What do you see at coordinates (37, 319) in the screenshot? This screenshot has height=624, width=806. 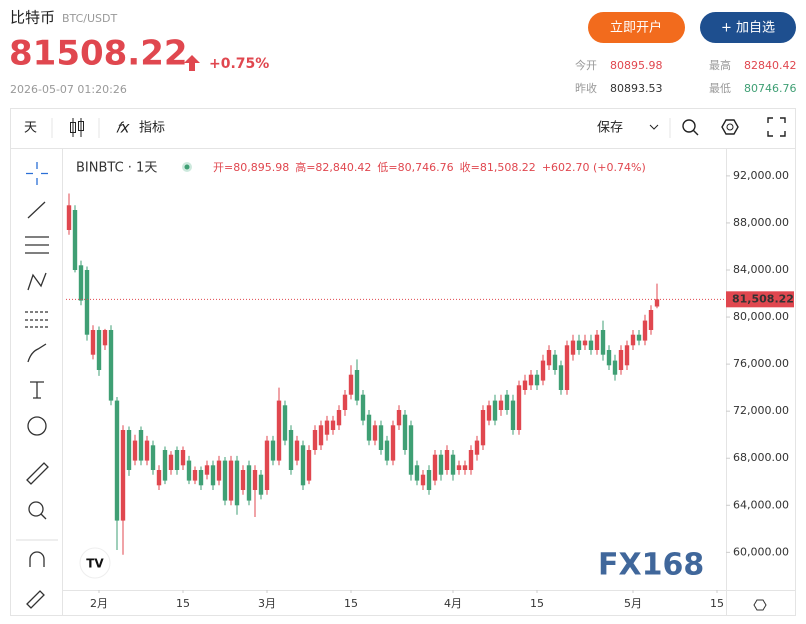 I see `prediction-tool` at bounding box center [37, 319].